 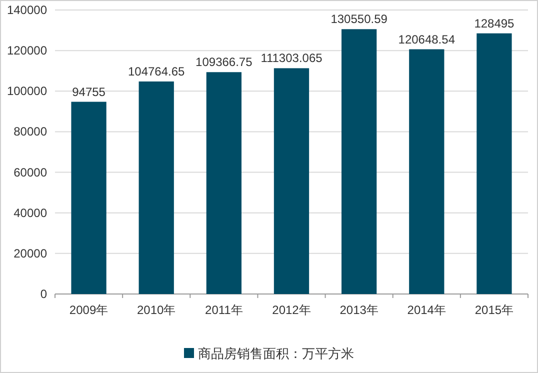 What do you see at coordinates (31, 213) in the screenshot?
I see `y-tick-label: 40000` at bounding box center [31, 213].